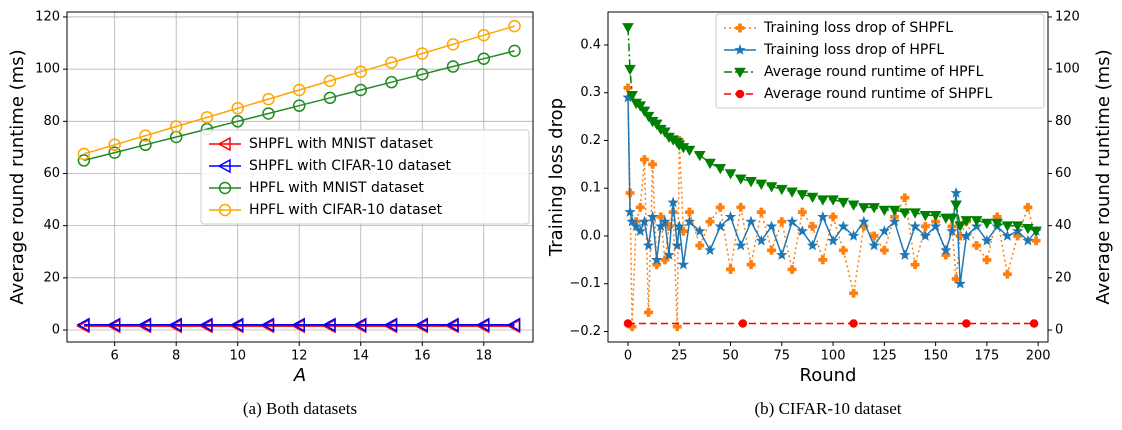 The image size is (1122, 430). I want to click on y2-tick-label: 20, so click(1063, 277).